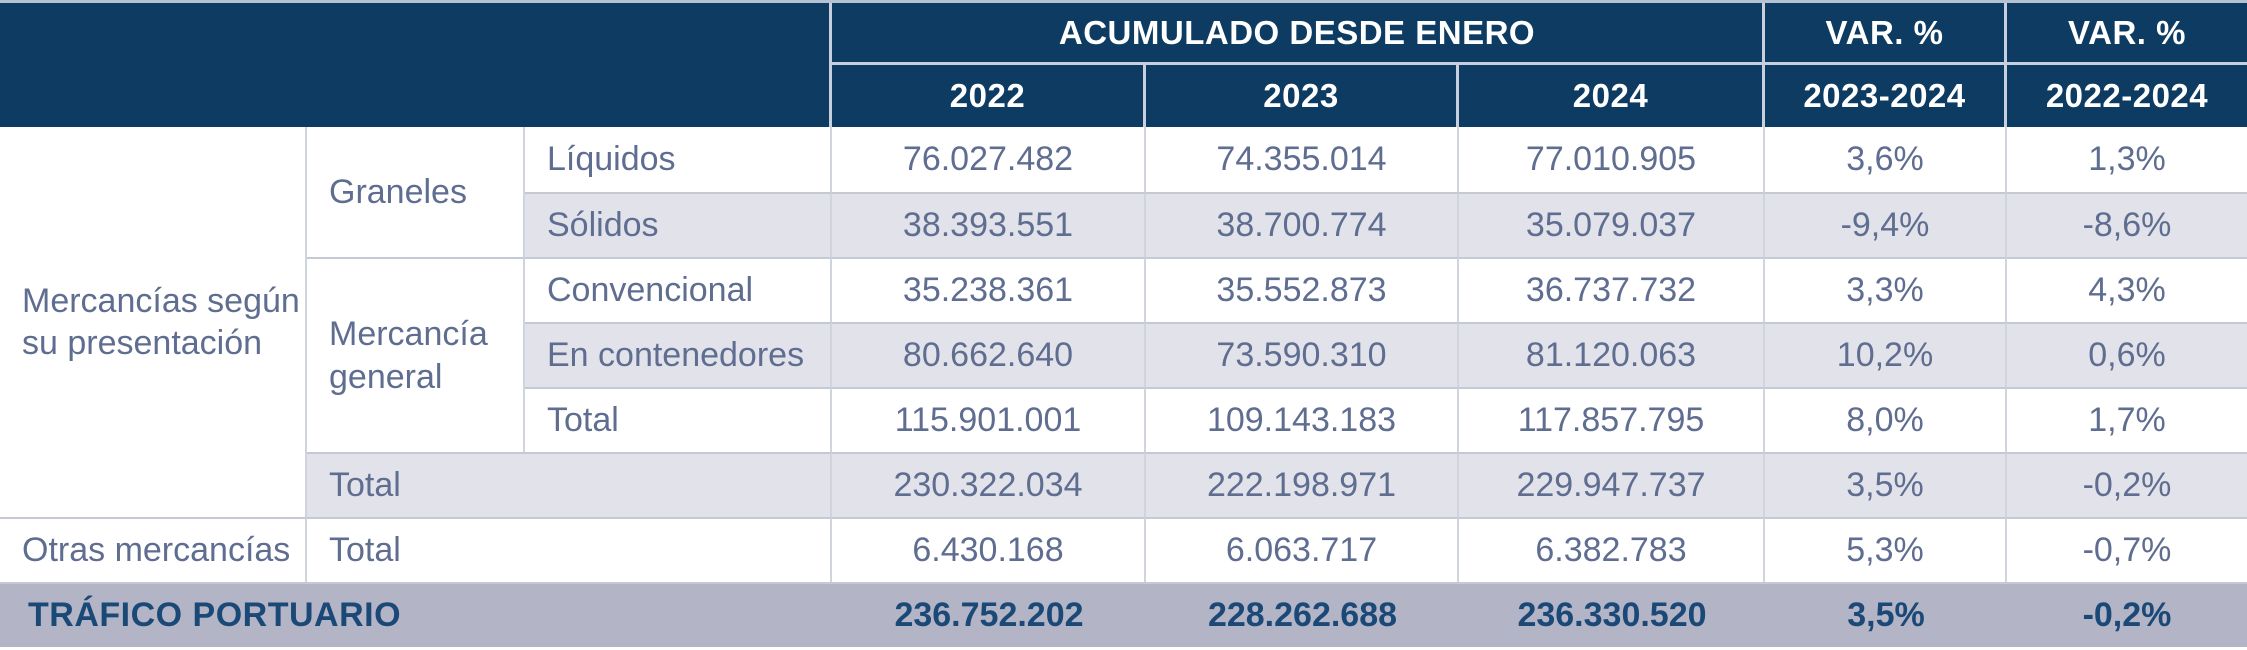 The height and width of the screenshot is (650, 2247). I want to click on cell-total-seccion-2022: 230.322.034, so click(989, 484).